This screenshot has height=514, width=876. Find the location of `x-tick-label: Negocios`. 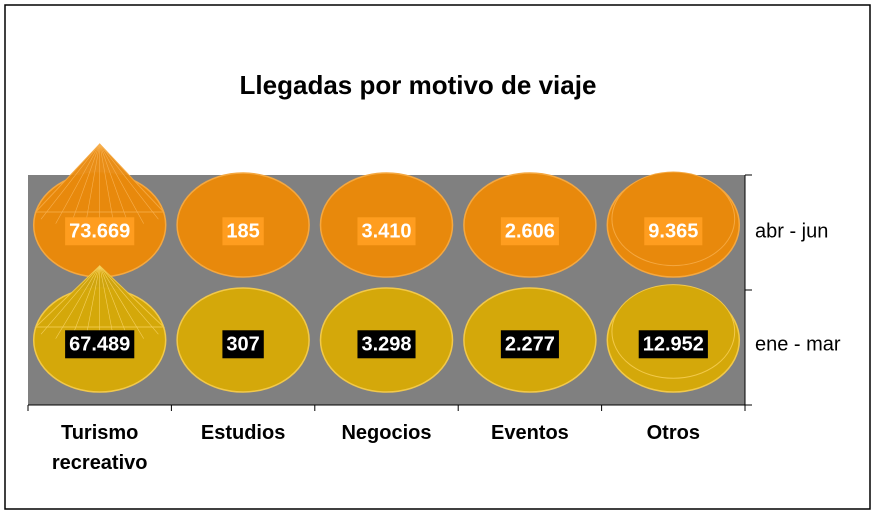

x-tick-label: Negocios is located at coordinates (386, 433).